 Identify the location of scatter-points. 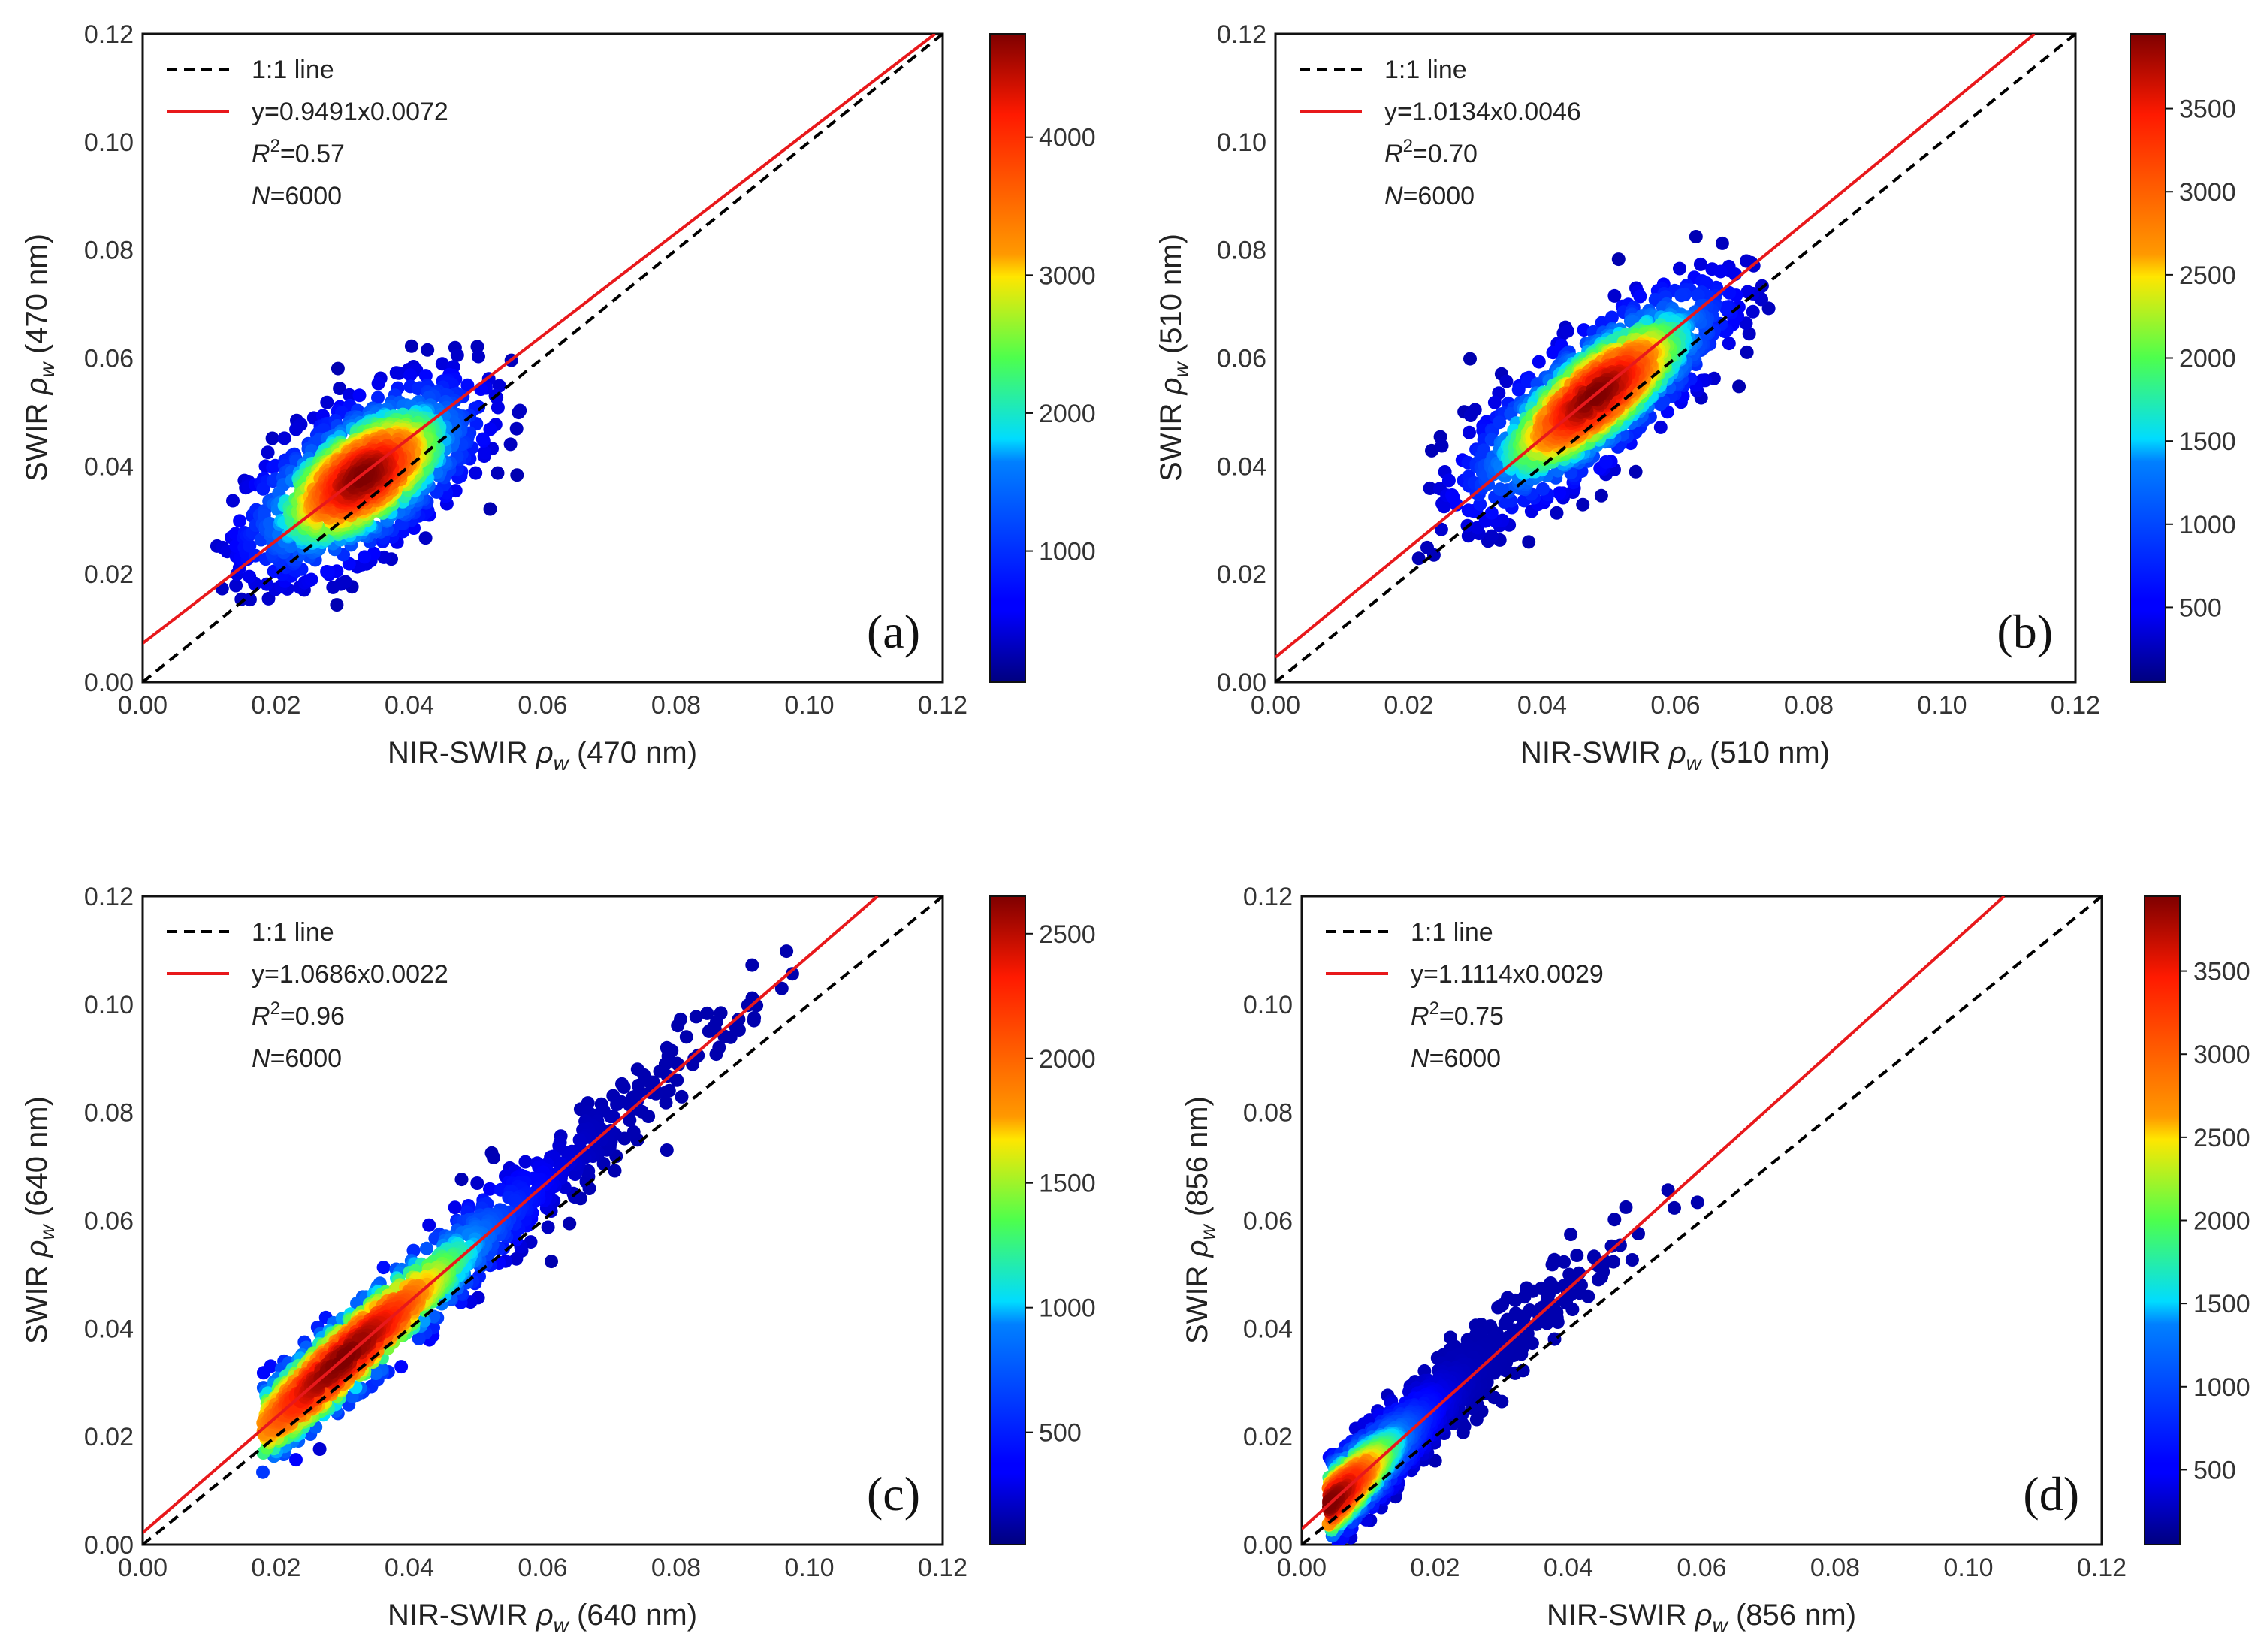
(1593, 398).